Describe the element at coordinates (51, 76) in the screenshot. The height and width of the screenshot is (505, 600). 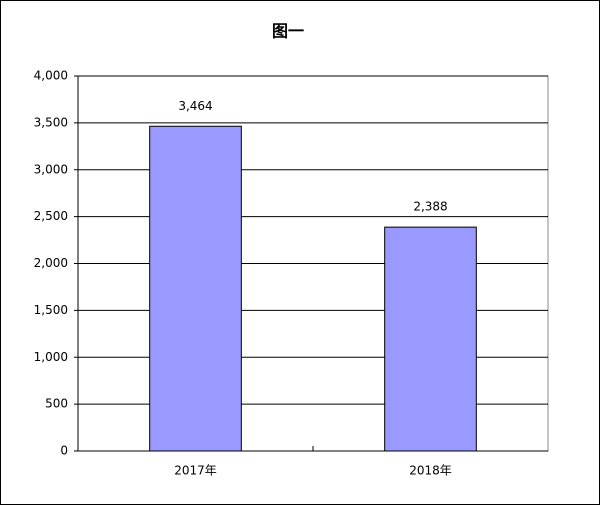
I see `y-tick-label: 4,000` at that location.